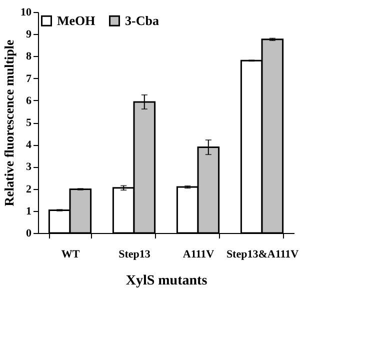 The height and width of the screenshot is (347, 376). I want to click on y-tick-label: 1, so click(29, 211).